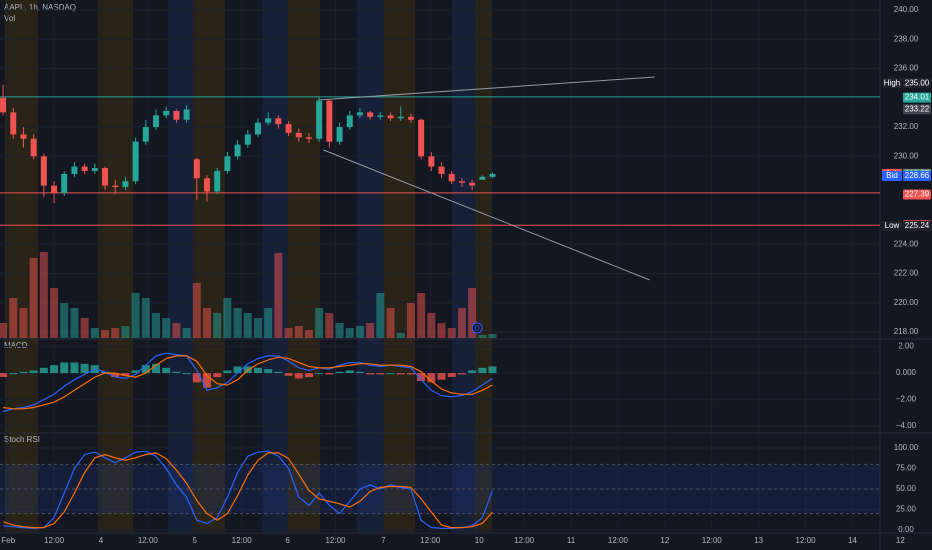 The width and height of the screenshot is (932, 550). I want to click on macd-title: MACD, so click(16, 345).